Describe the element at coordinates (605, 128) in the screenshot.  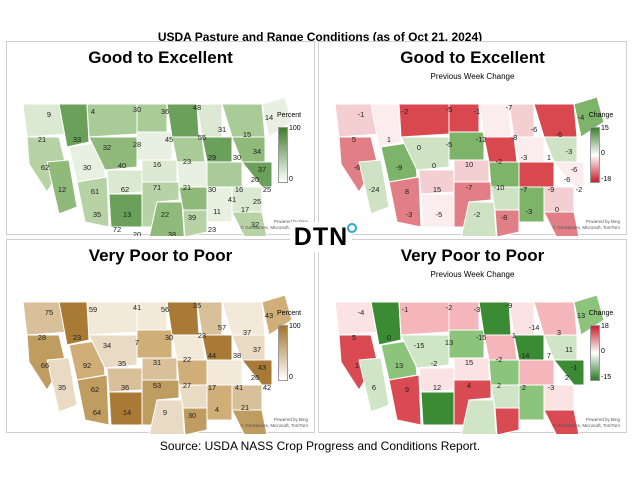
I see `legend-max: 15` at that location.